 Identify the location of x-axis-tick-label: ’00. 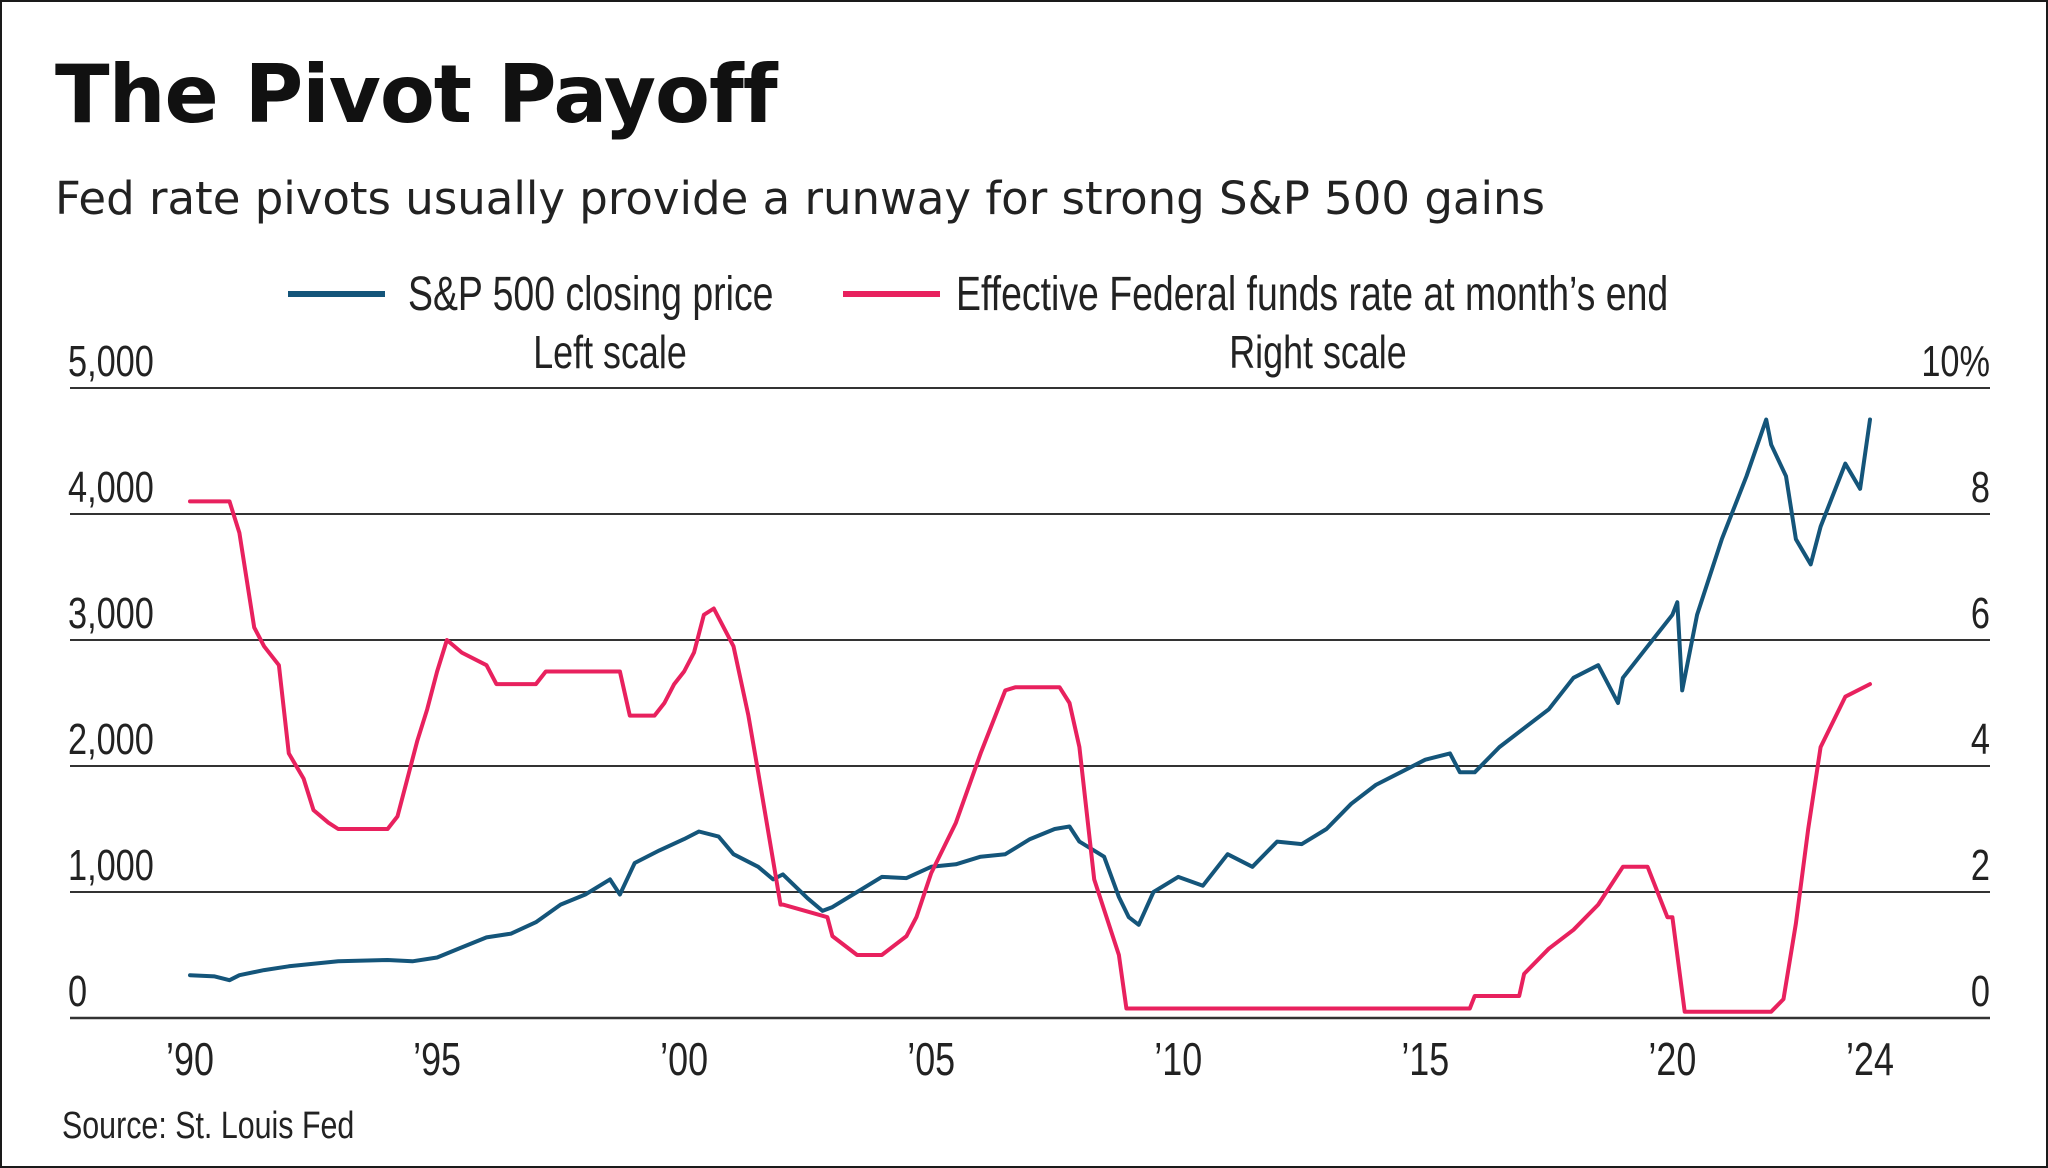
(684, 1059).